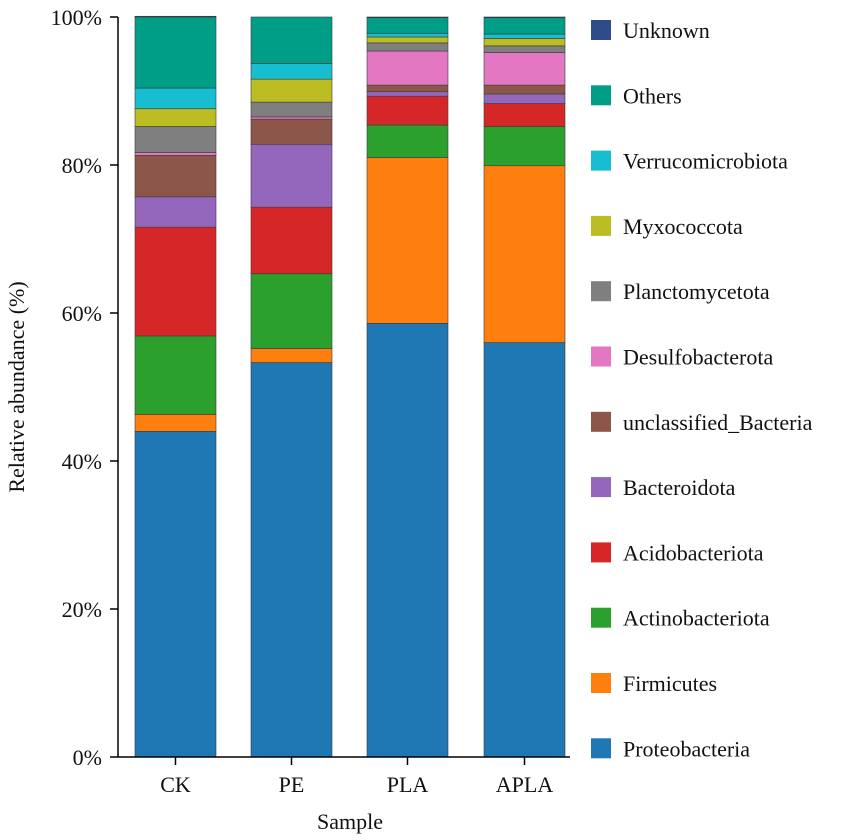 The height and width of the screenshot is (840, 851). What do you see at coordinates (407, 47) in the screenshot?
I see `bar-segment-pla-planctomycetota` at bounding box center [407, 47].